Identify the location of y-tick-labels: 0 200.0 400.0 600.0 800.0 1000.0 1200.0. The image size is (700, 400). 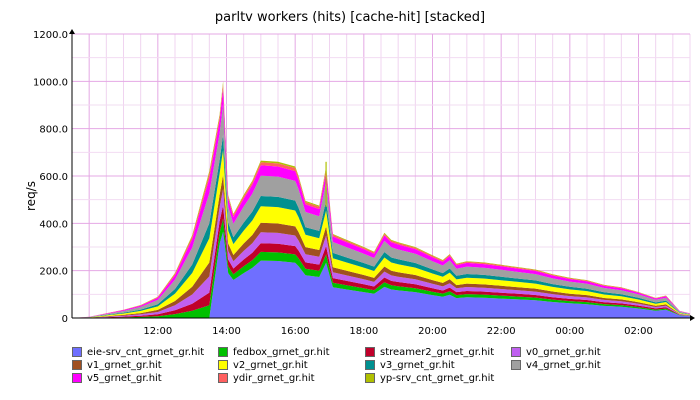
(50, 177).